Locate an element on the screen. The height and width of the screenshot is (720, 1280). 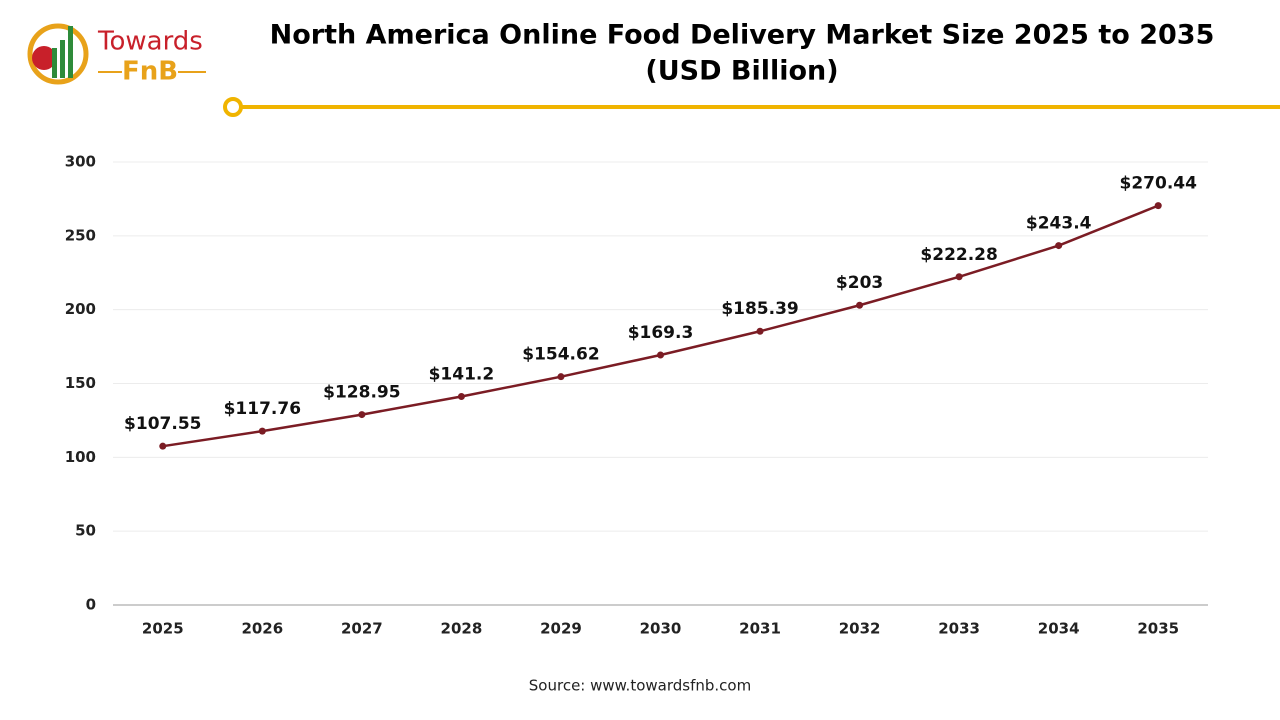
logo: Towards FnB is located at coordinates (116, 55).